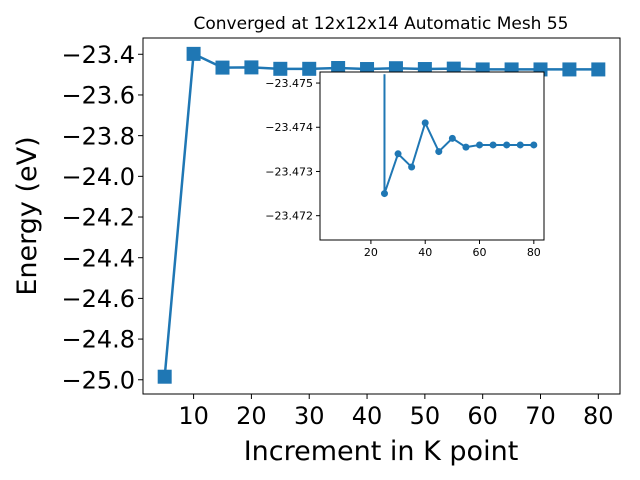 The width and height of the screenshot is (640, 480). What do you see at coordinates (98, 55) in the screenshot?
I see `main-y-tick-label: −23.4` at bounding box center [98, 55].